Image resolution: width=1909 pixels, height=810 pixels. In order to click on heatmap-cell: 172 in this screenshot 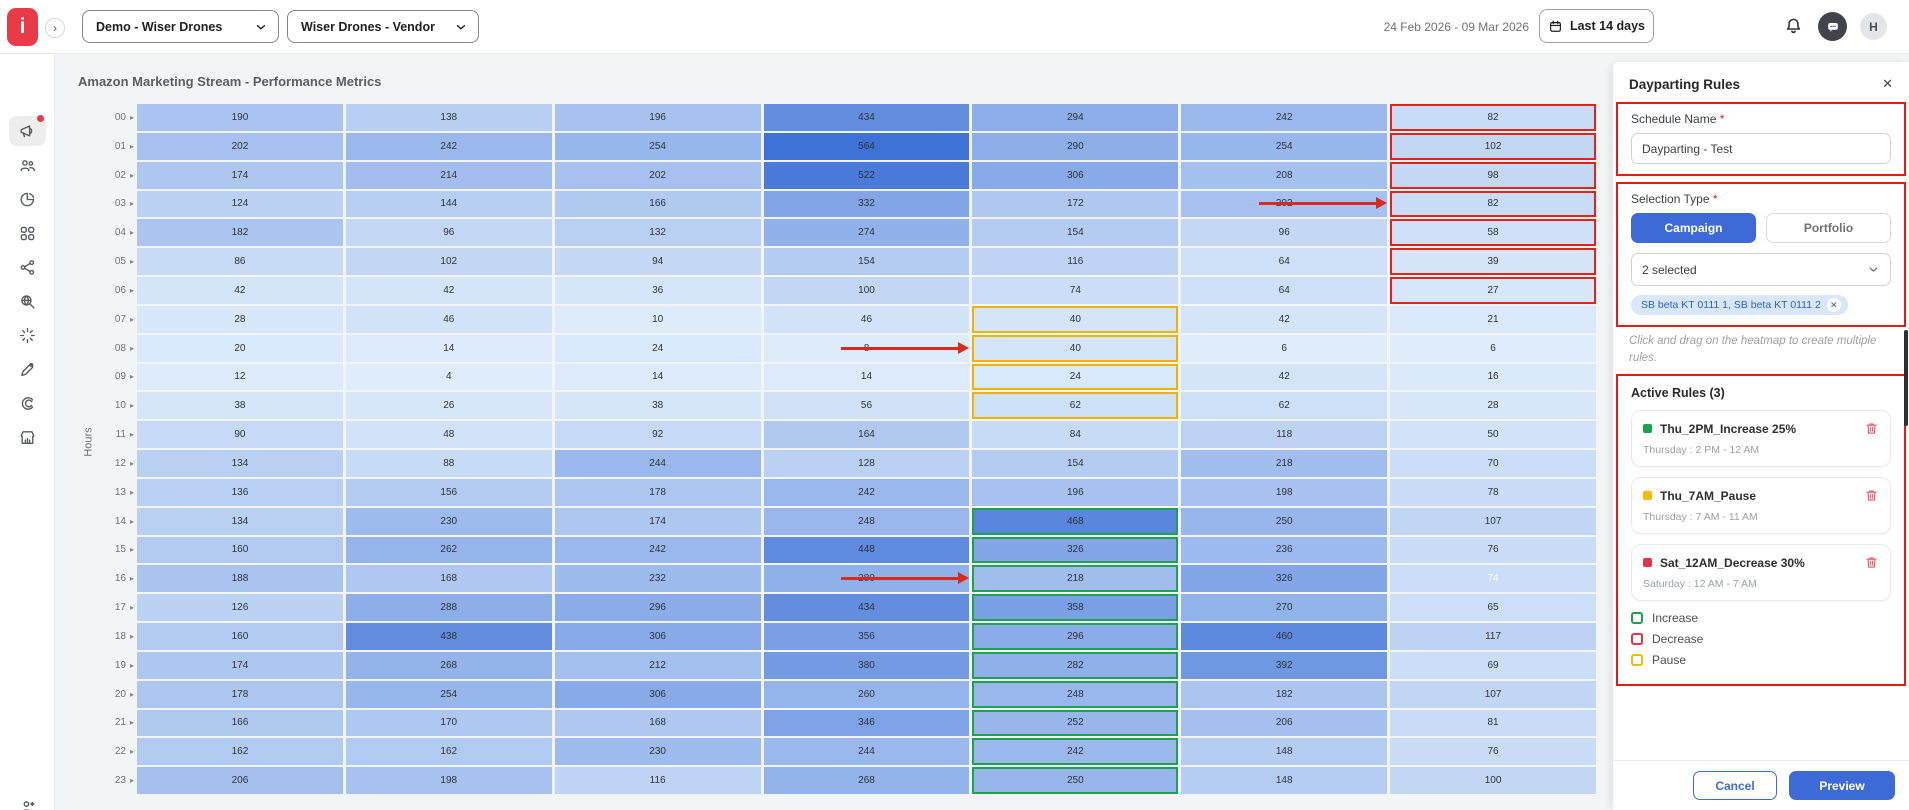, I will do `click(1075, 204)`.